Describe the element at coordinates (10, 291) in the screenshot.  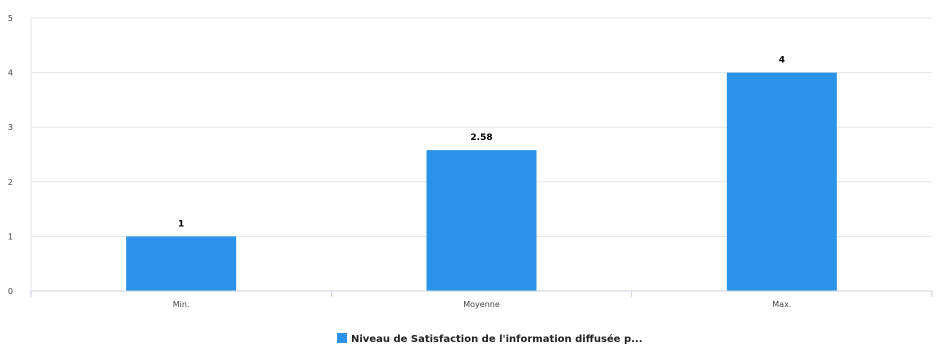
I see `y-tick-label-0: 0` at that location.